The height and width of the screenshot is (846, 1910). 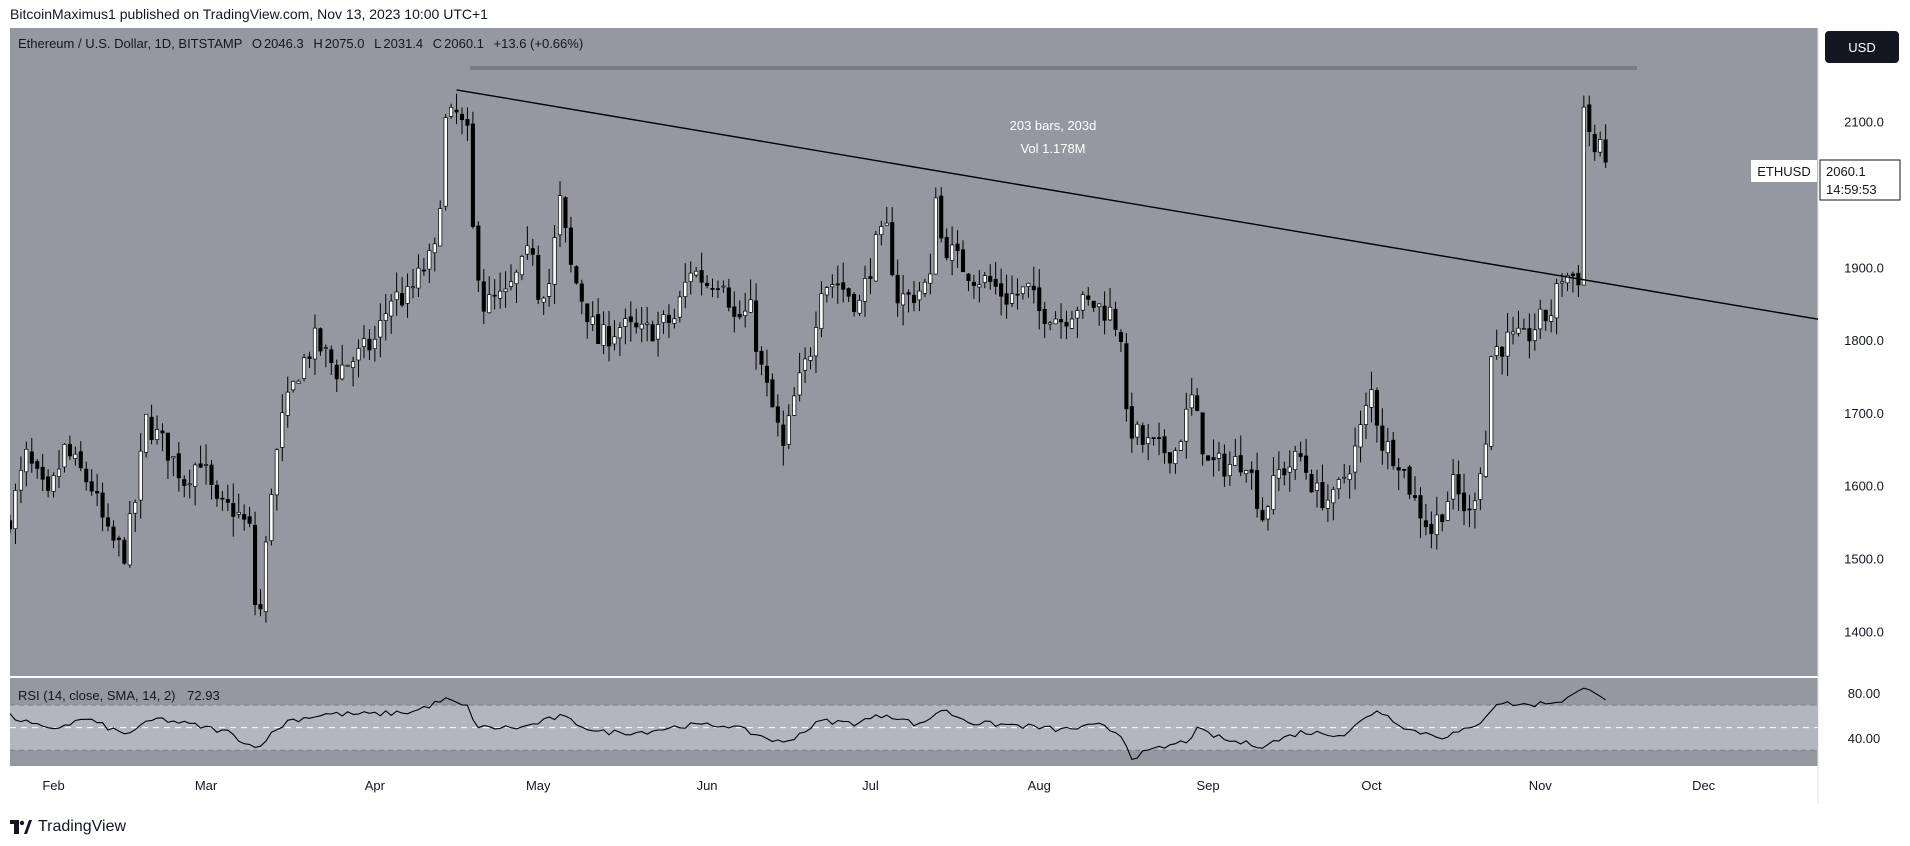 What do you see at coordinates (203, 695) in the screenshot?
I see `rsi-legend-value: 72.93` at bounding box center [203, 695].